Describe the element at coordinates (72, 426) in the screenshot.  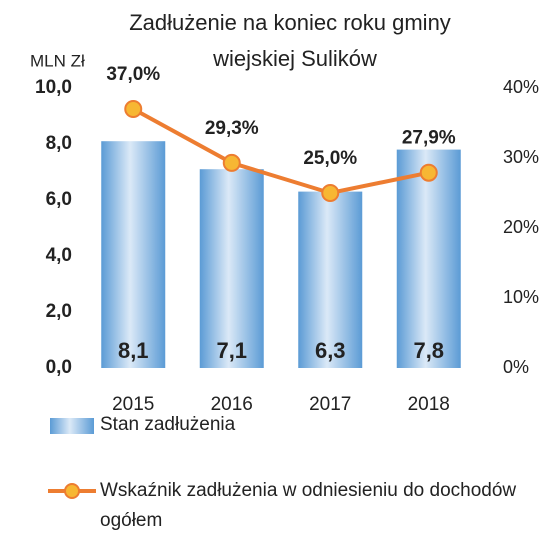
I see `legend-swatch` at that location.